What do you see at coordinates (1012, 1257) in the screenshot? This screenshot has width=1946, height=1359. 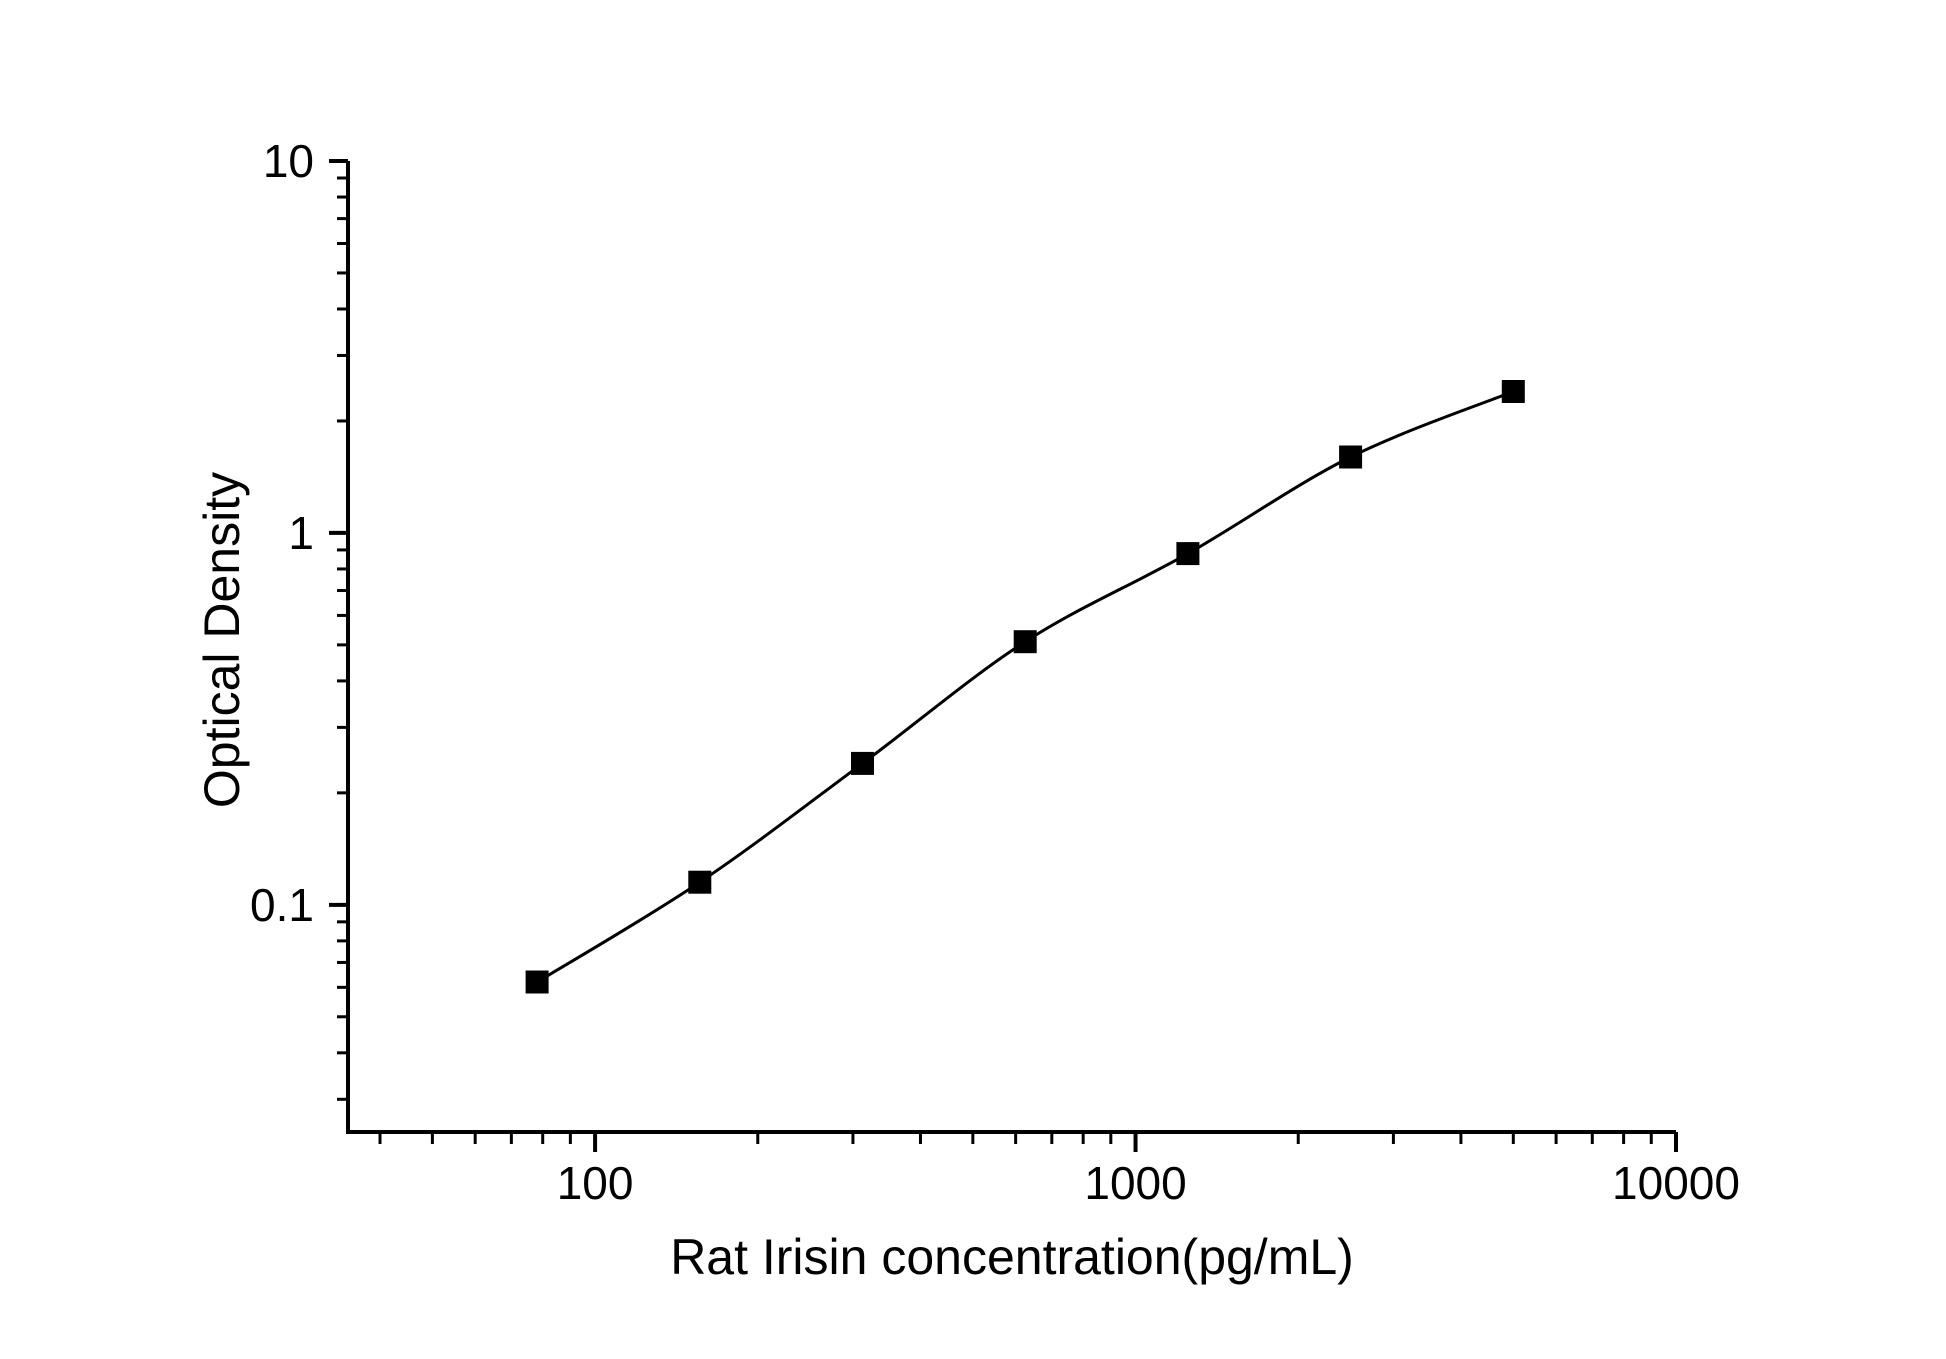 I see `x-axis-title: Rat Irisin concentration(pg/mL)` at bounding box center [1012, 1257].